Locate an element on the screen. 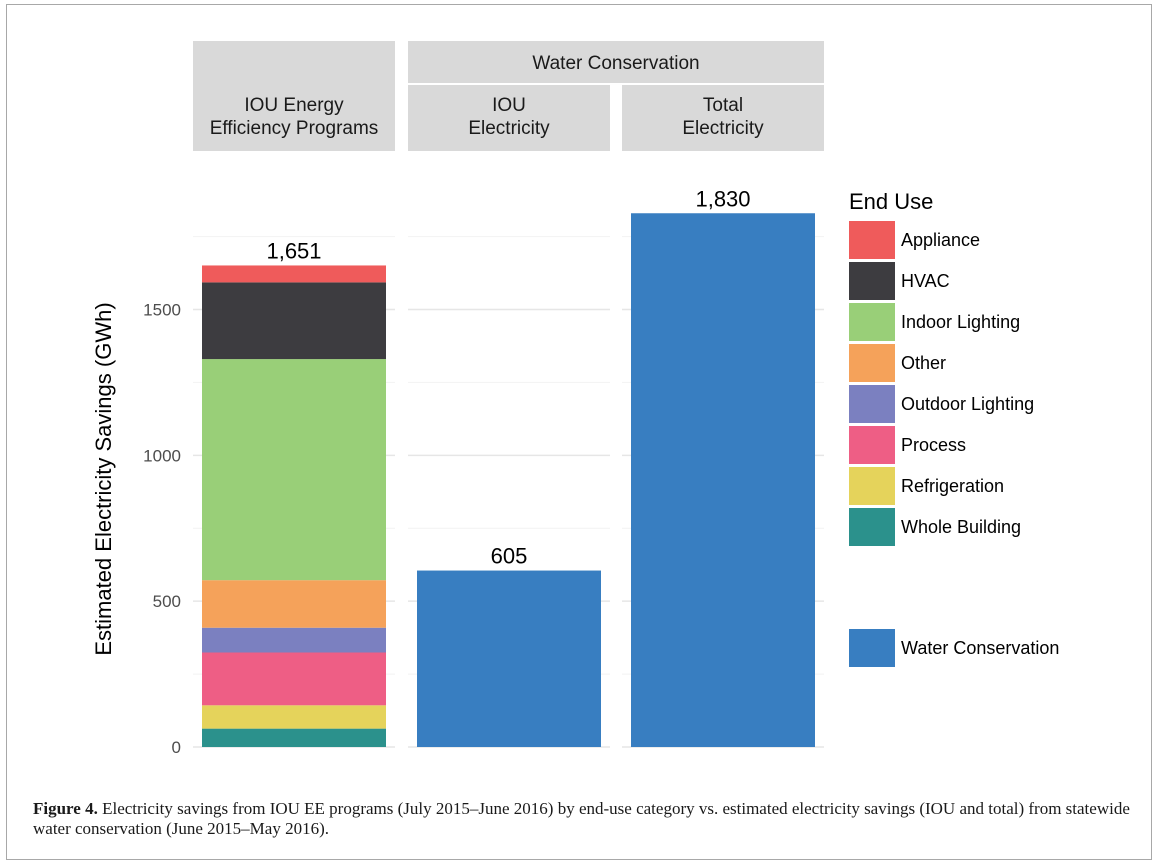  legend-label: Outdoor Lighting is located at coordinates (967, 404).